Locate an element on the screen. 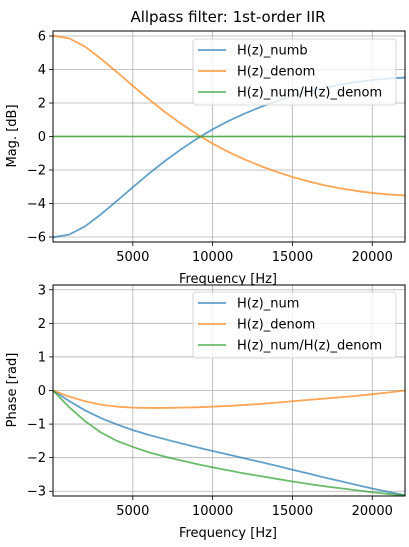 This screenshot has height=547, width=409. magnitude-legend: H(z)_numb H(z)_denom H(z)_num/H(z)_denom is located at coordinates (294, 72).